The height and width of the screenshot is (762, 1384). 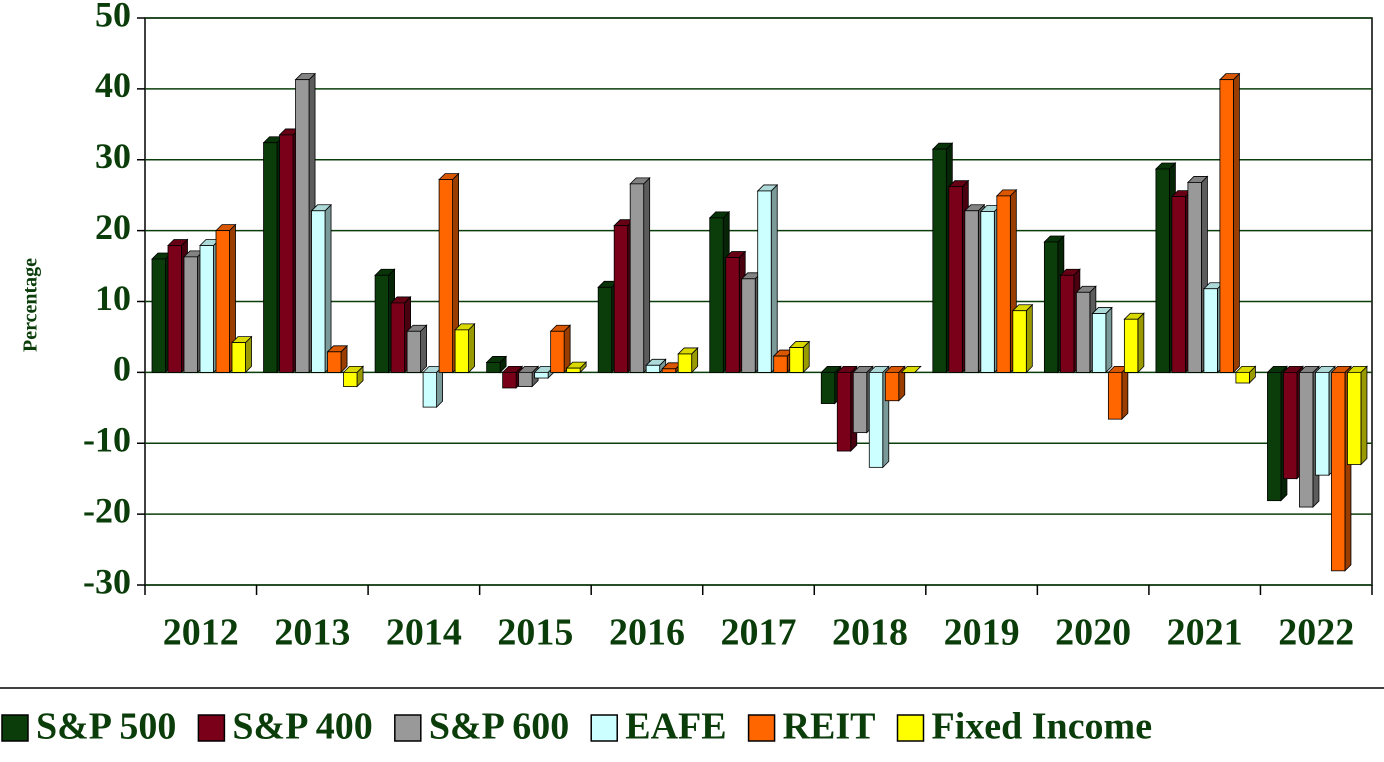 What do you see at coordinates (535, 633) in the screenshot?
I see `x-tick-label: 2015` at bounding box center [535, 633].